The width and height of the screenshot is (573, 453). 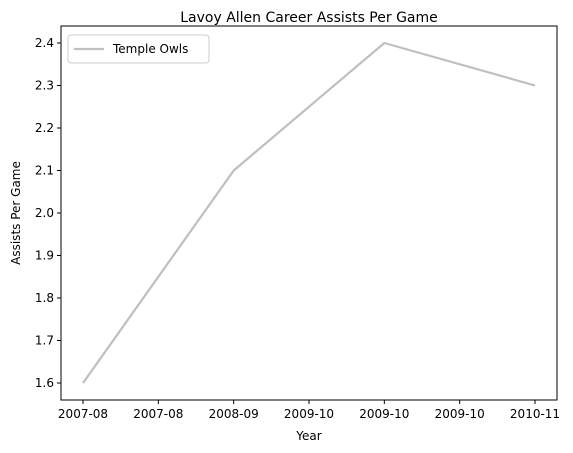 I want to click on legend-label: Temple Owls, so click(x=150, y=49).